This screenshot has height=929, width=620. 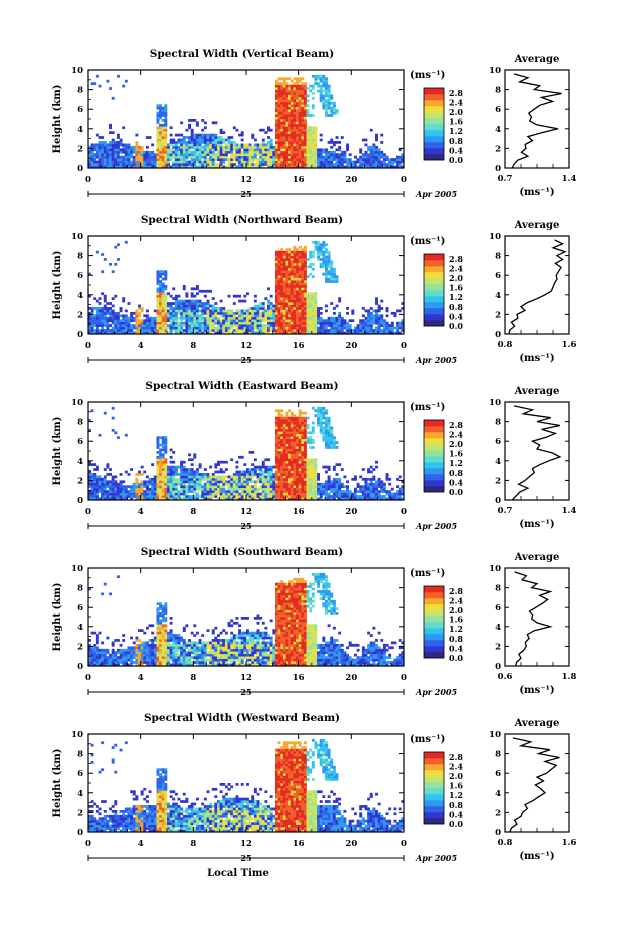 What do you see at coordinates (434, 145) in the screenshot?
I see `colorbar-swatch` at bounding box center [434, 145].